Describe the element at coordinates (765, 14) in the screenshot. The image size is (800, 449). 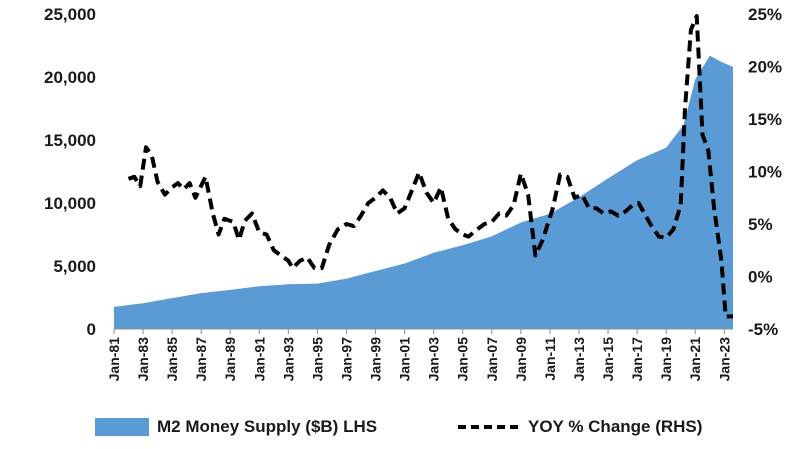
I see `right-tick-label: 25%` at that location.